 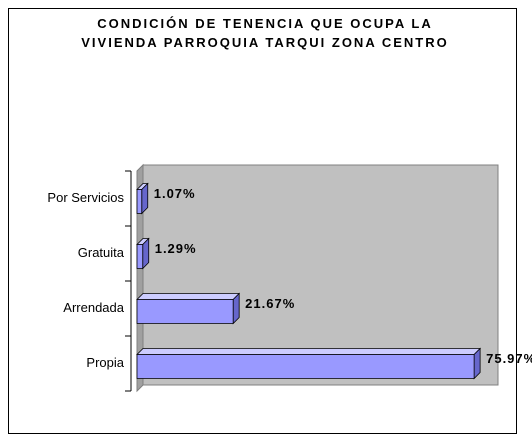 I want to click on y-tick-label: Por Servicios, so click(x=85, y=197).